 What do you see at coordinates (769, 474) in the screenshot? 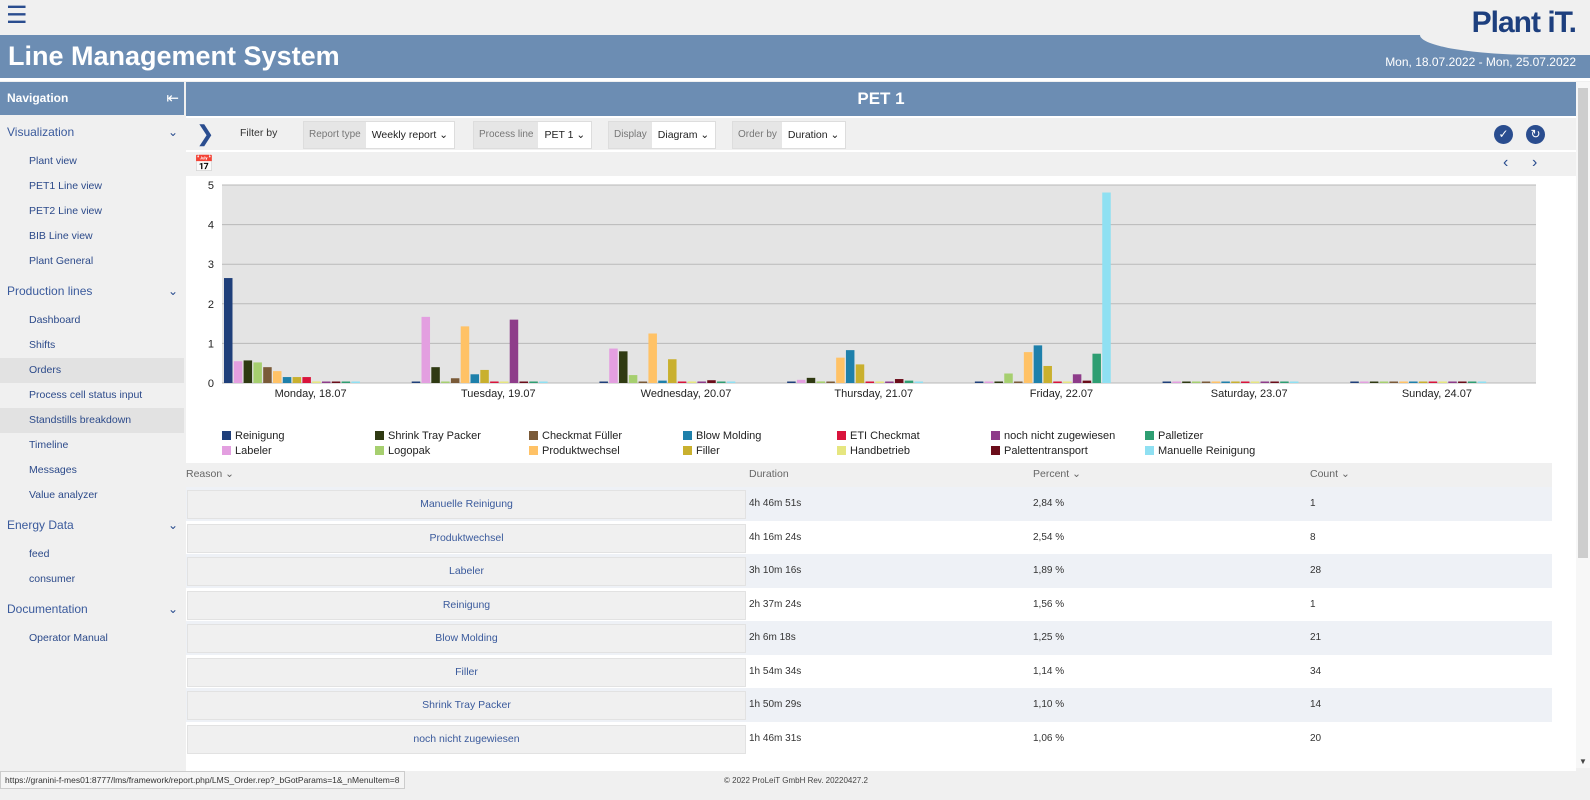
I see `col-header-duration: Duration` at bounding box center [769, 474].